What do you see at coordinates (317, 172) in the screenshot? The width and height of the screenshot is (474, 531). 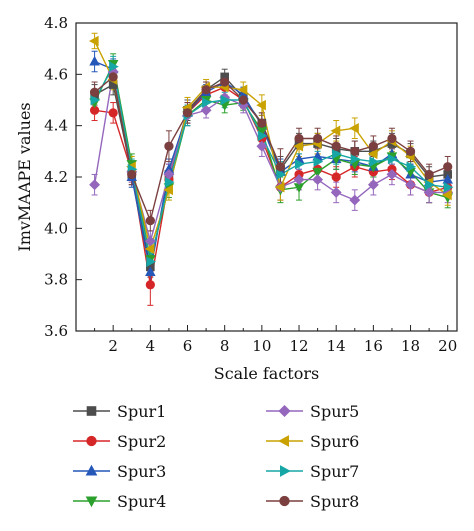 I see `spur4-point` at bounding box center [317, 172].